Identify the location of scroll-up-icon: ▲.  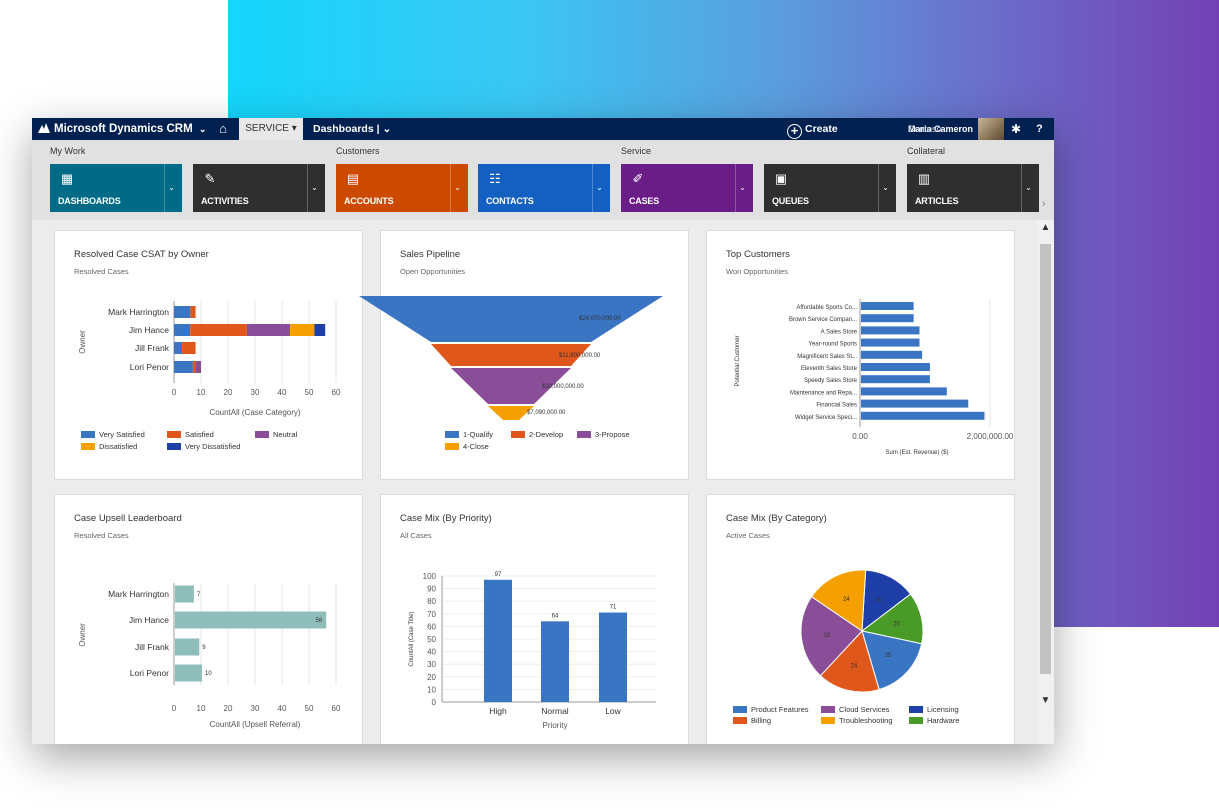
(1045, 227).